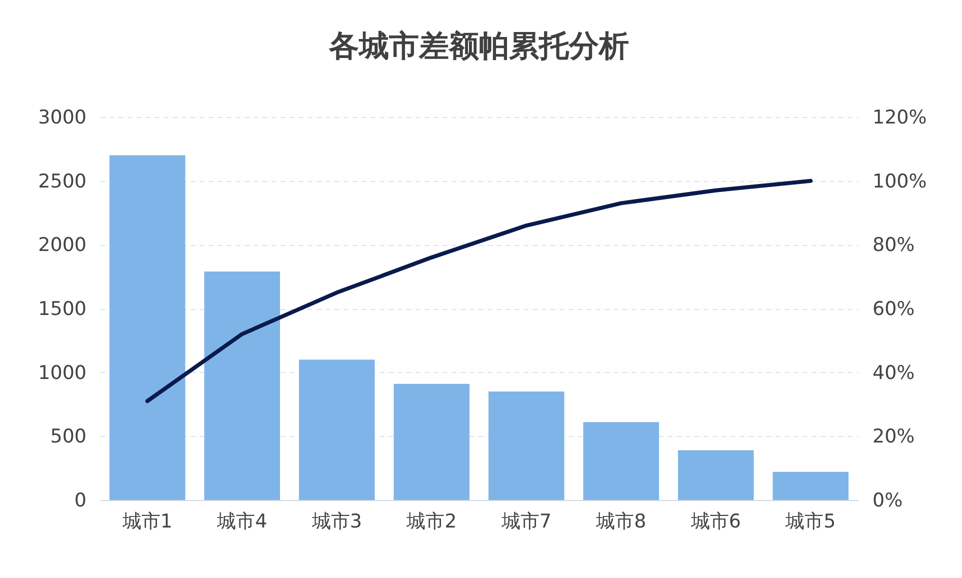 Image resolution: width=962 pixels, height=578 pixels. What do you see at coordinates (893, 373) in the screenshot?
I see `y2-tick-label: 40%` at bounding box center [893, 373].